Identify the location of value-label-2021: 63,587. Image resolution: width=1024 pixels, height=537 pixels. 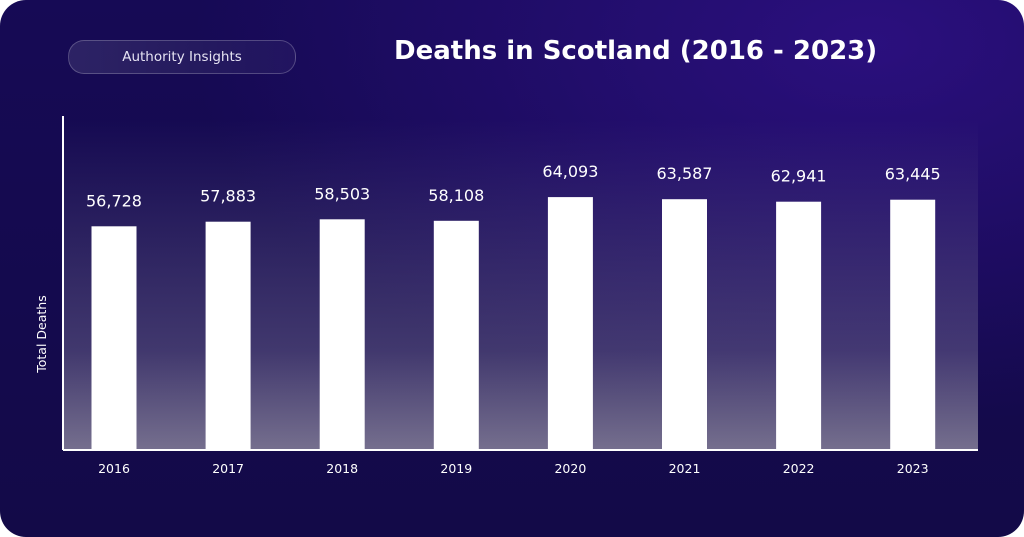
(685, 173).